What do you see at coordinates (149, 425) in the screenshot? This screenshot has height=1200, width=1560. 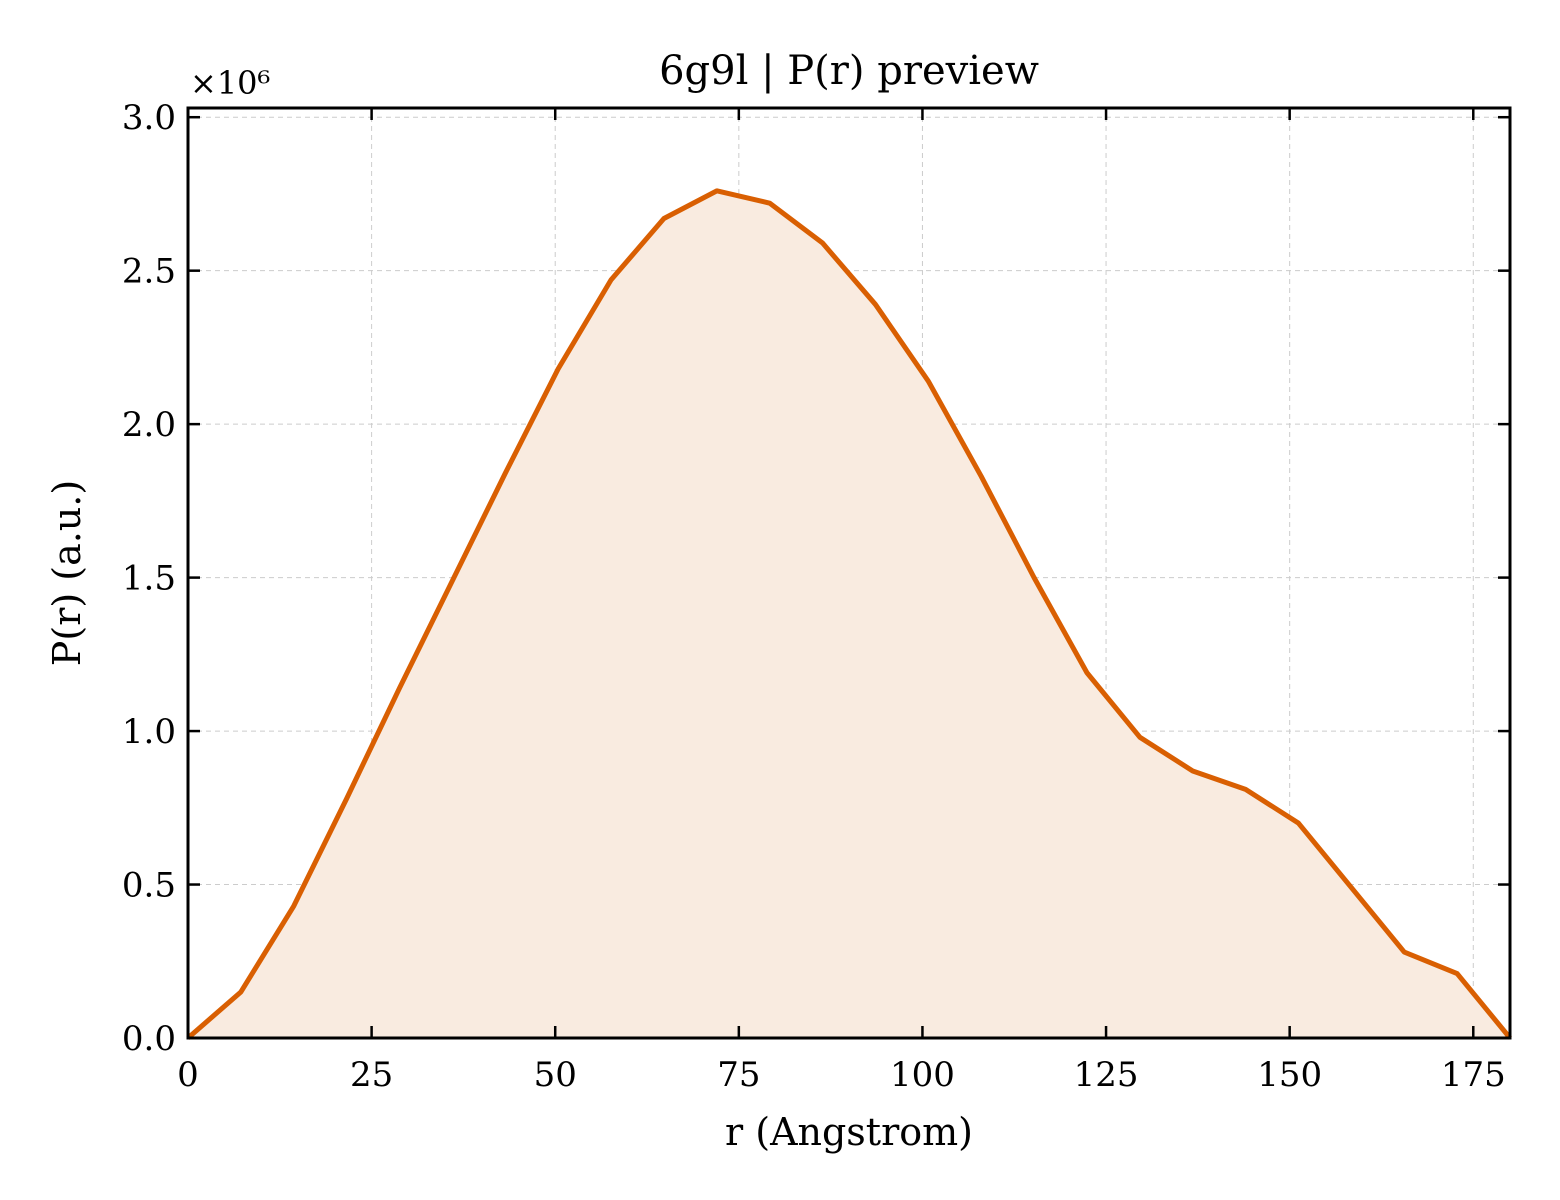 I see `y-tick-label-4: 2.0` at bounding box center [149, 425].